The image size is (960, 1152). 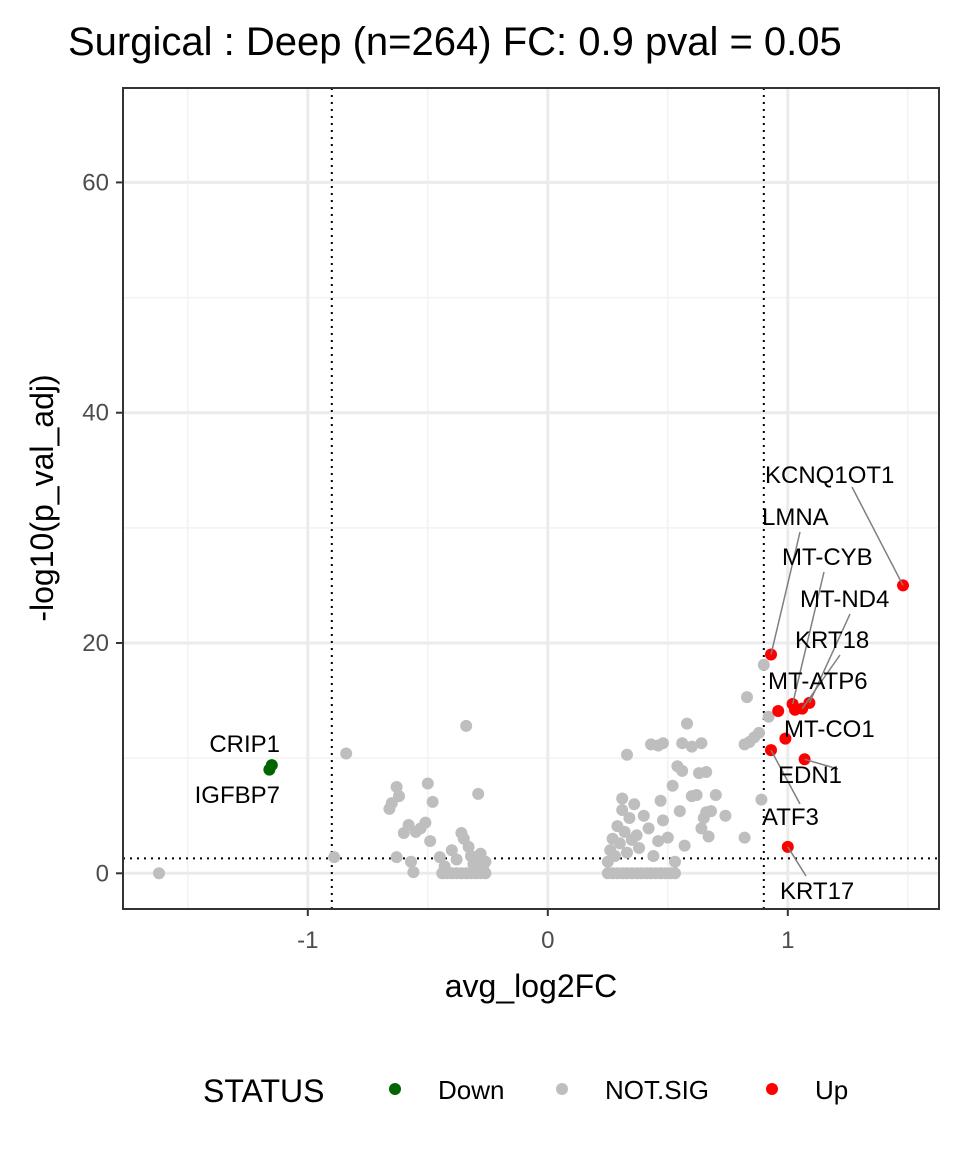 I want to click on y-tick-label: 40, so click(x=95, y=413).